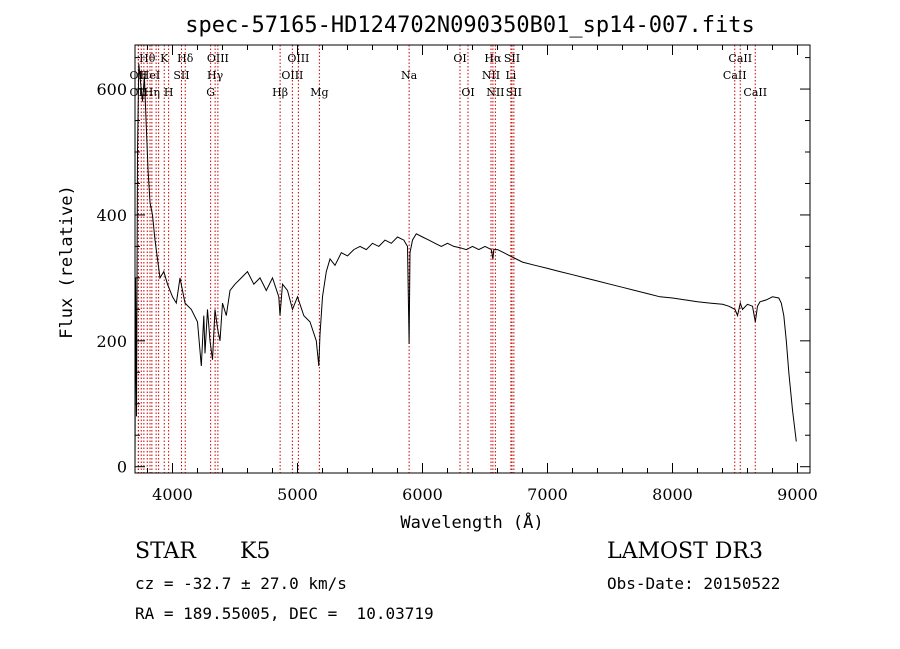 The image size is (900, 649). Describe the element at coordinates (284, 613) in the screenshot. I see `coordinates: RA = 189.55005, DEC = 10.03719` at that location.